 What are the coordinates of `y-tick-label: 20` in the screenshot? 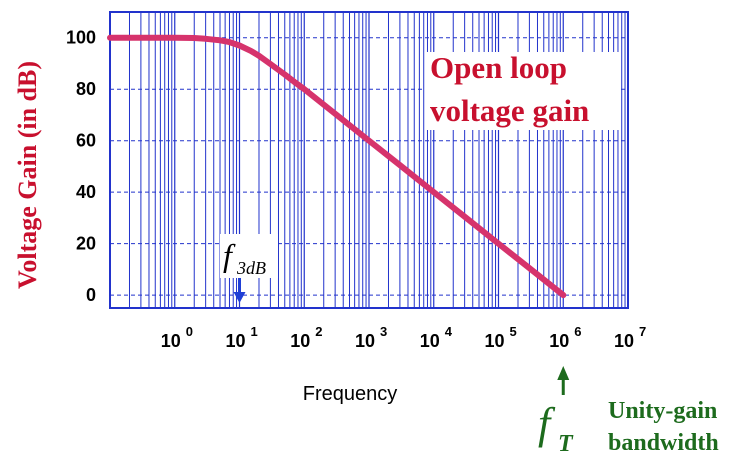 It's located at (86, 244).